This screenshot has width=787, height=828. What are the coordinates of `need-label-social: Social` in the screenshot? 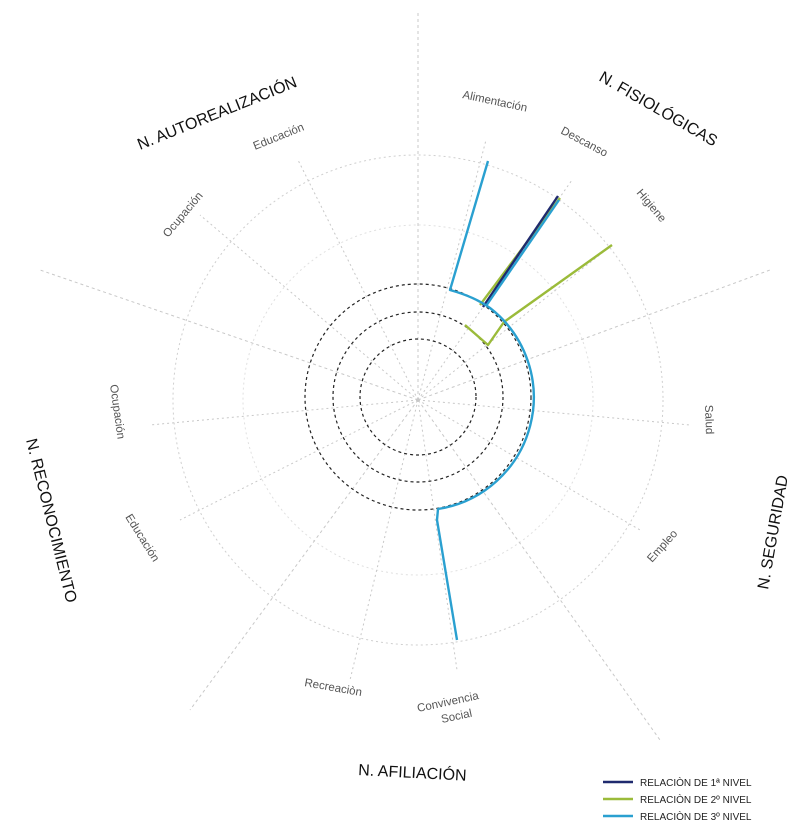 It's located at (456, 717).